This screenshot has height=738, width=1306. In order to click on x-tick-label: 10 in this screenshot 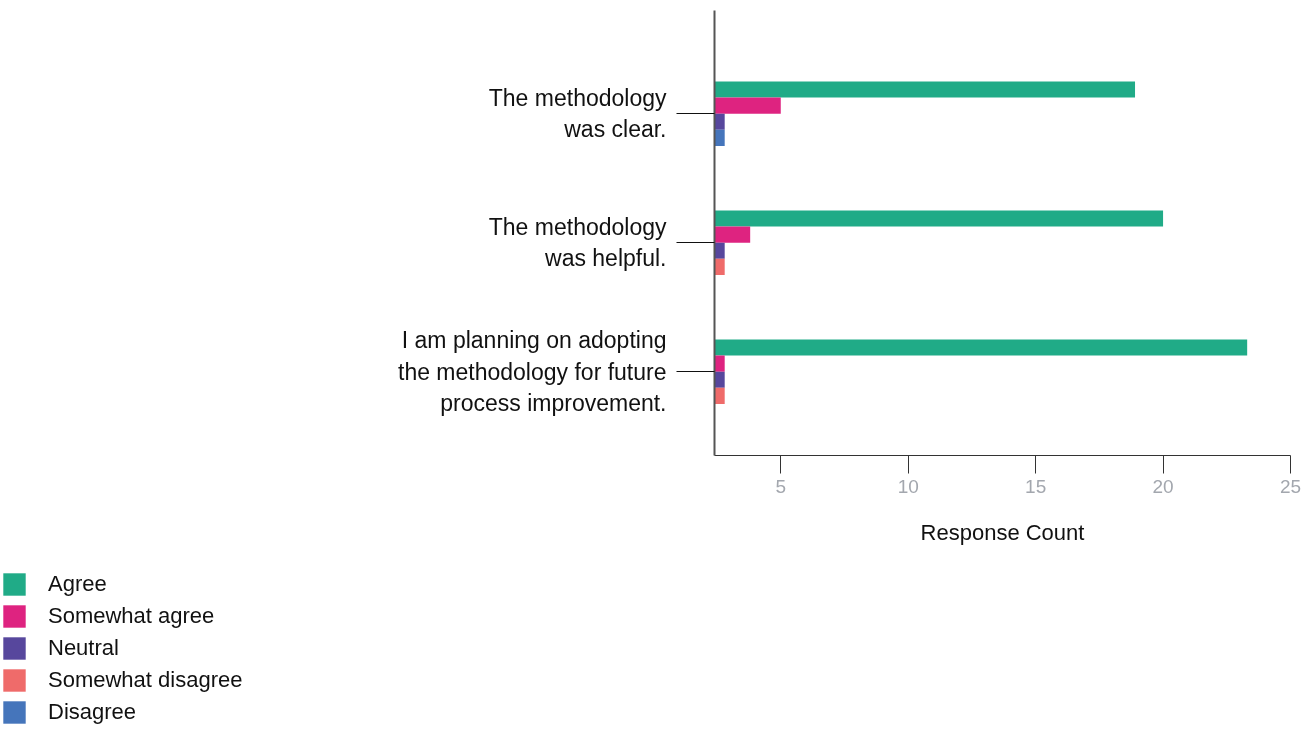, I will do `click(908, 486)`.